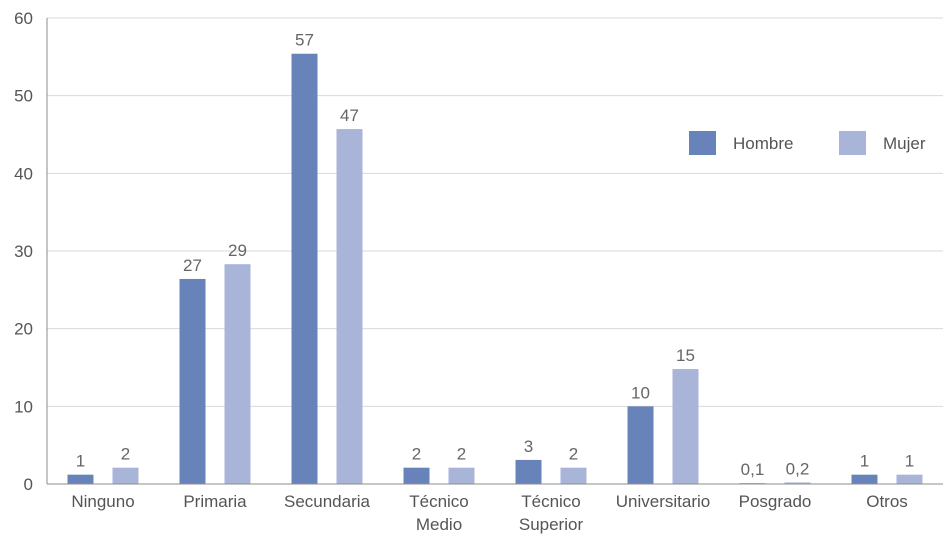 Image resolution: width=943 pixels, height=538 pixels. I want to click on data-label: 0,2, so click(798, 468).